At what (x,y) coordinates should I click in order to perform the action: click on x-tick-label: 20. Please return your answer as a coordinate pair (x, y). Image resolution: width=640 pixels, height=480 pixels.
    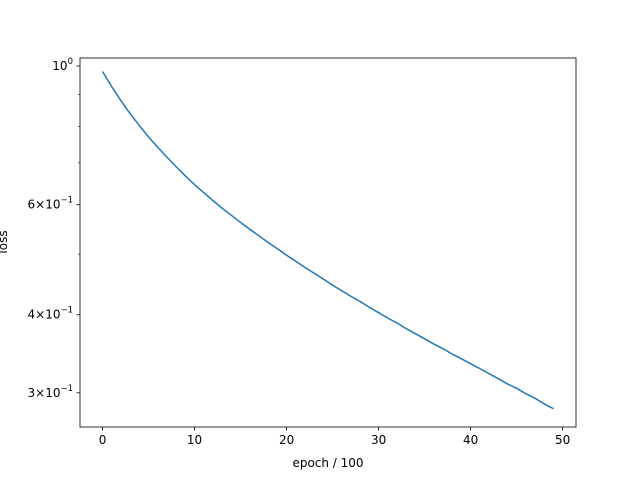
    Looking at the image, I should click on (286, 440).